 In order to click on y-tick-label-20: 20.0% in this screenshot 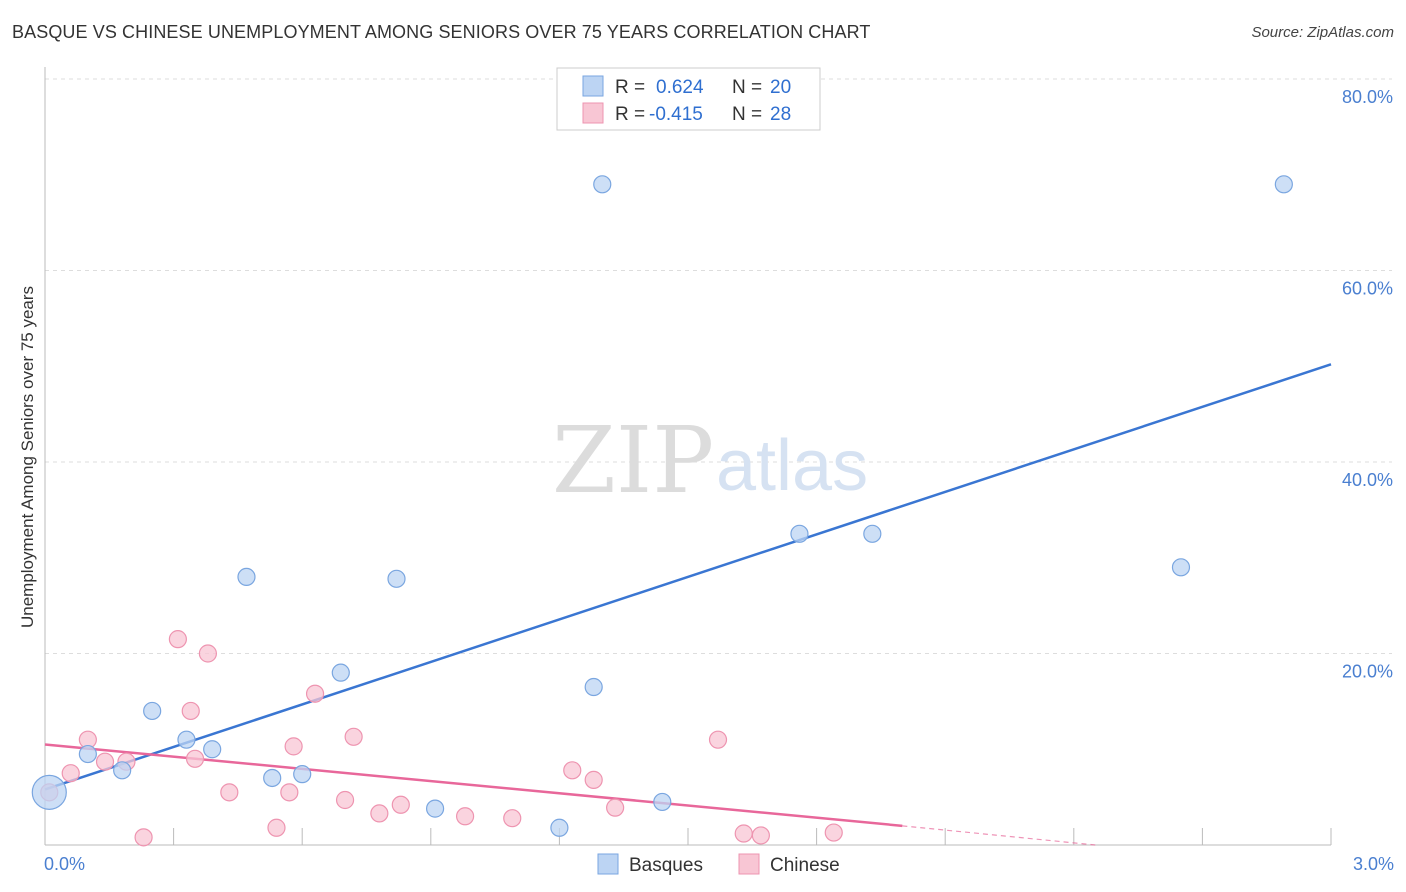, I will do `click(1367, 672)`.